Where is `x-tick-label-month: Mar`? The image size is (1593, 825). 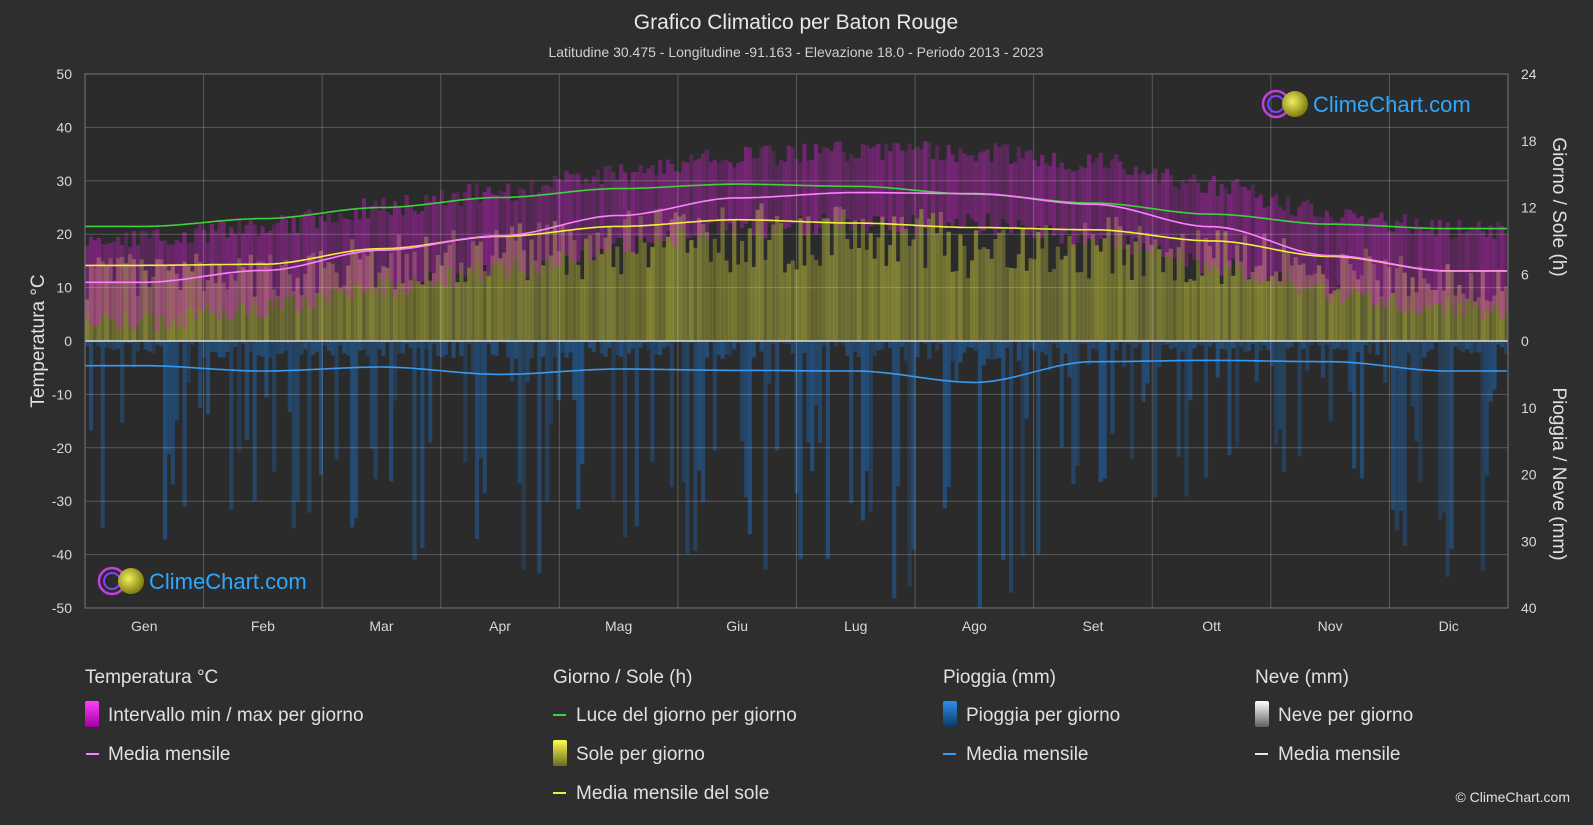 x-tick-label-month: Mar is located at coordinates (381, 626).